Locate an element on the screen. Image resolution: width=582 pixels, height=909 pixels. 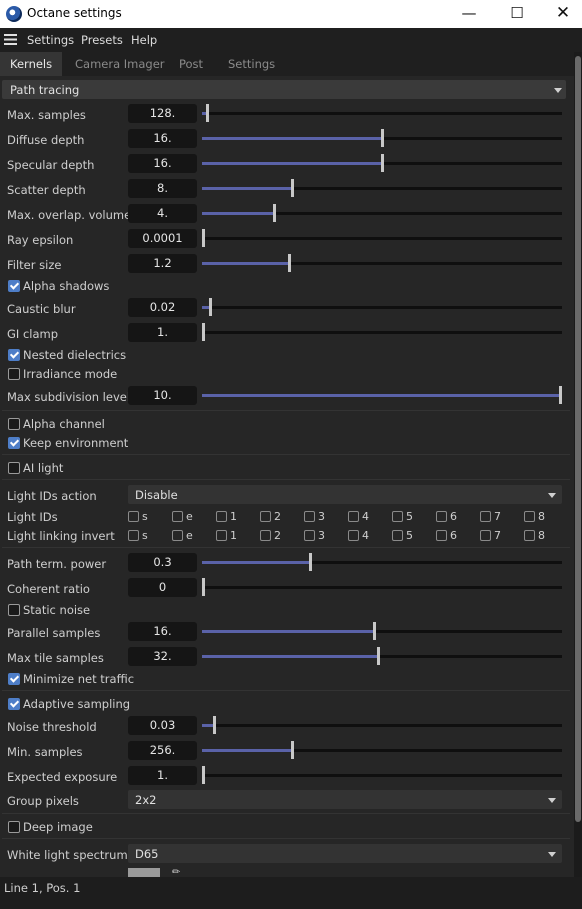
coherent-ratio-slider is located at coordinates (382, 587).